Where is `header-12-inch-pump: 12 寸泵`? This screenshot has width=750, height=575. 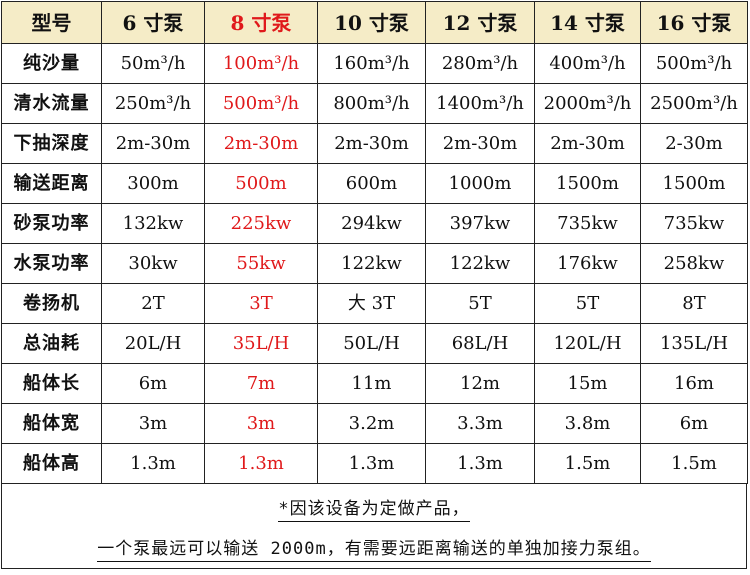 header-12-inch-pump: 12 寸泵 is located at coordinates (480, 22).